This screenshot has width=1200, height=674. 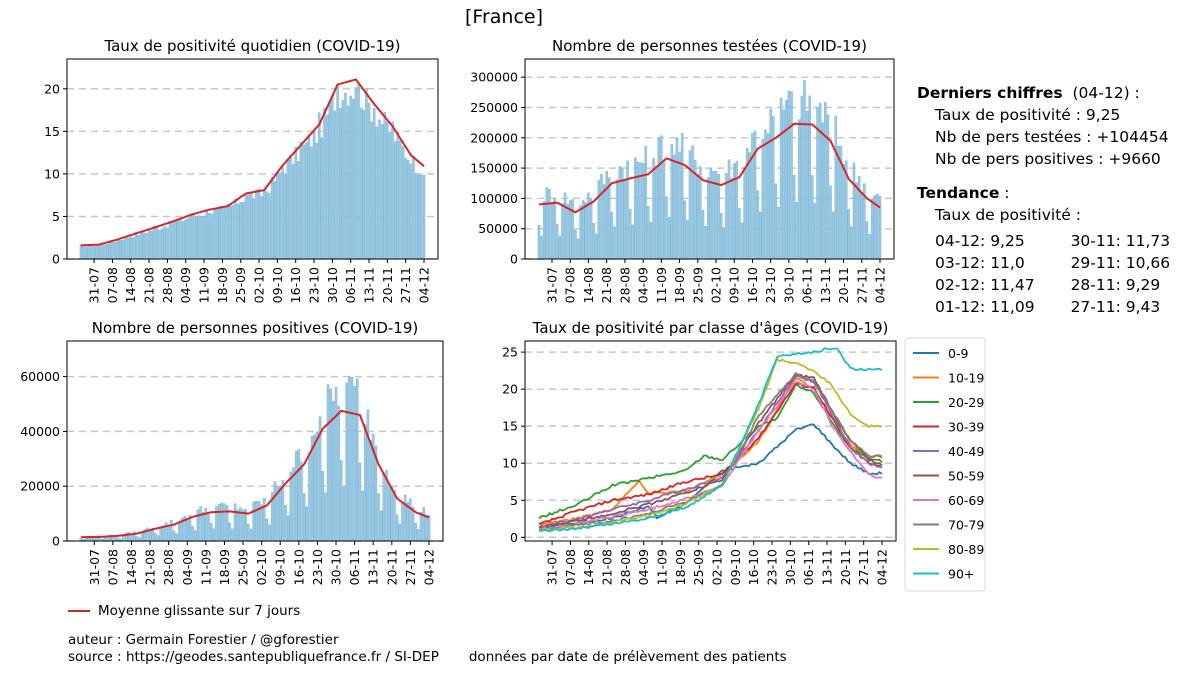 What do you see at coordinates (710, 451) in the screenshot?
I see `series-line` at bounding box center [710, 451].